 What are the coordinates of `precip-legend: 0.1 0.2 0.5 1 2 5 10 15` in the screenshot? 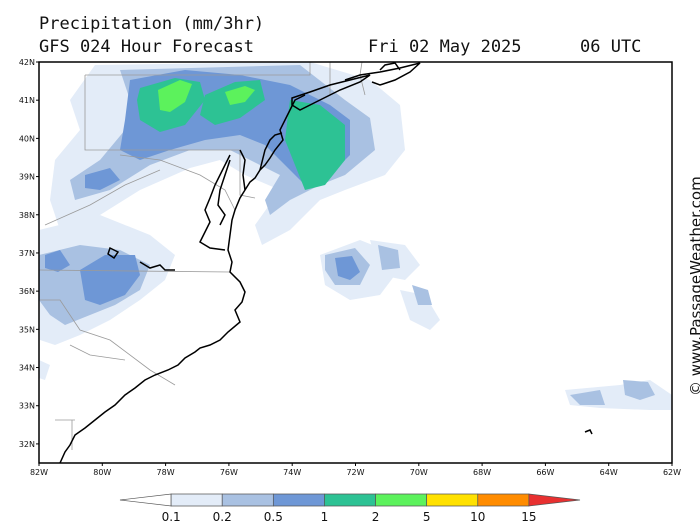 It's located at (350, 508).